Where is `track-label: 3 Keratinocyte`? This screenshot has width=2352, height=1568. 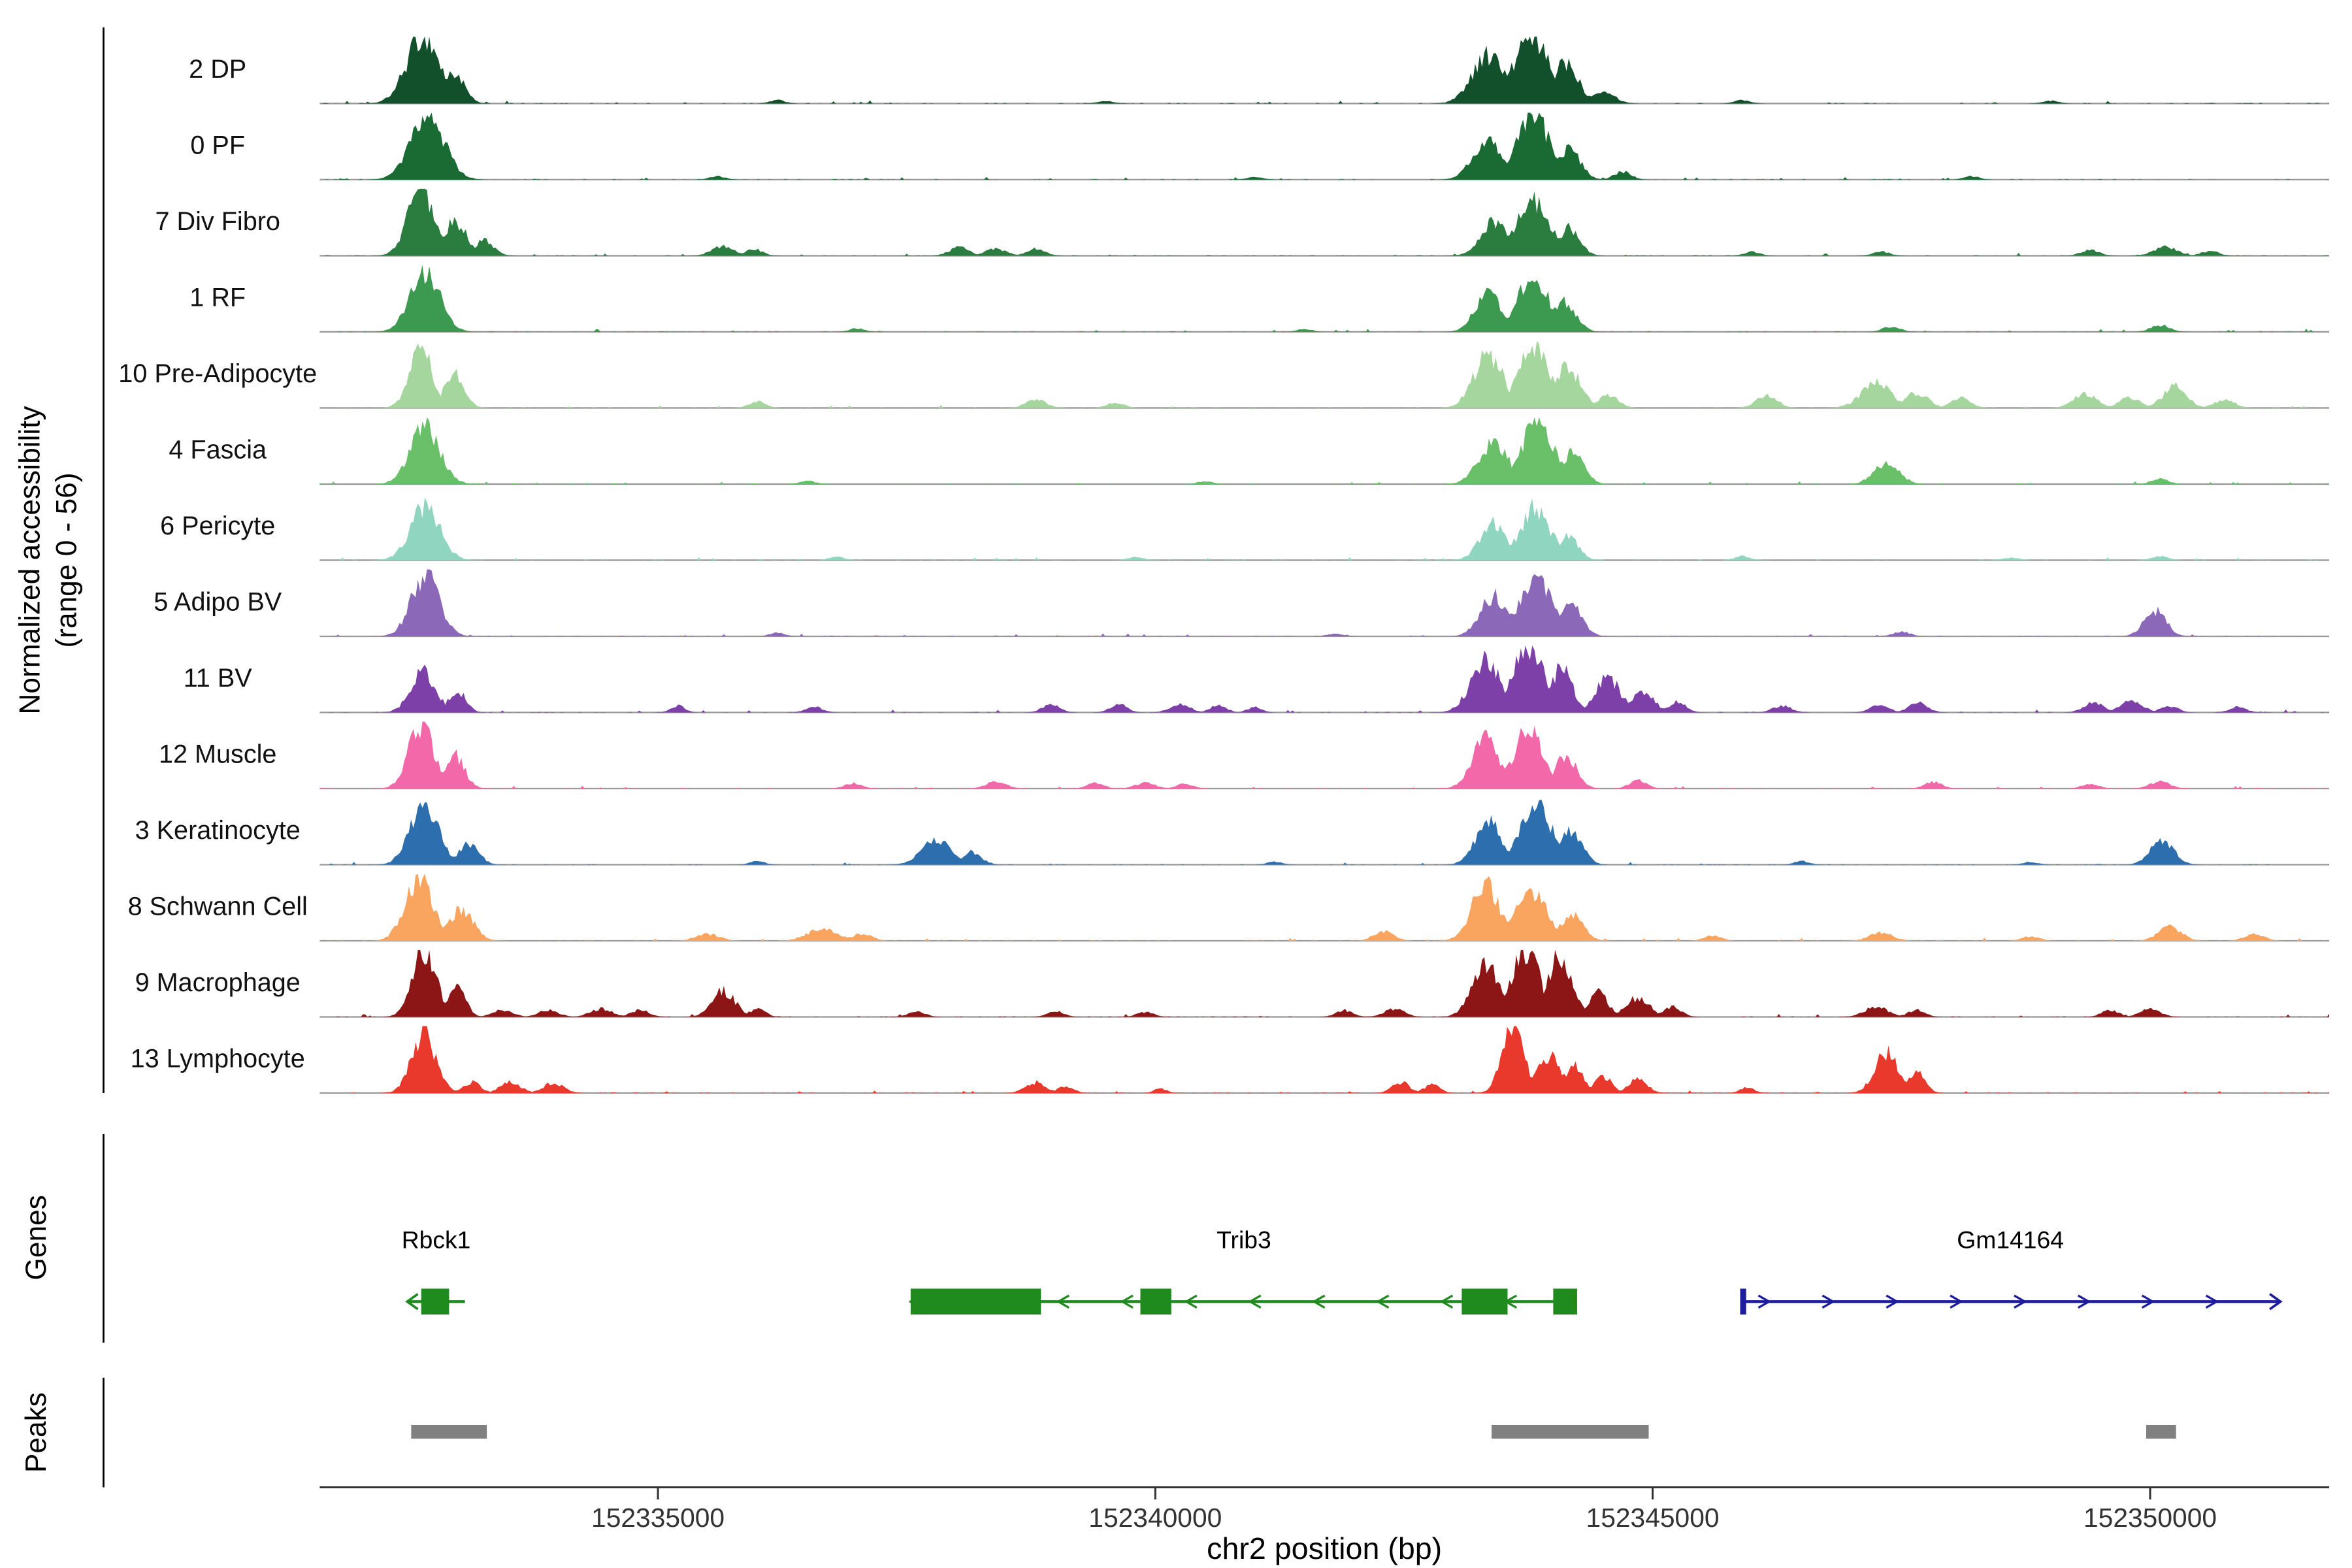 track-label: 3 Keratinocyte is located at coordinates (218, 830).